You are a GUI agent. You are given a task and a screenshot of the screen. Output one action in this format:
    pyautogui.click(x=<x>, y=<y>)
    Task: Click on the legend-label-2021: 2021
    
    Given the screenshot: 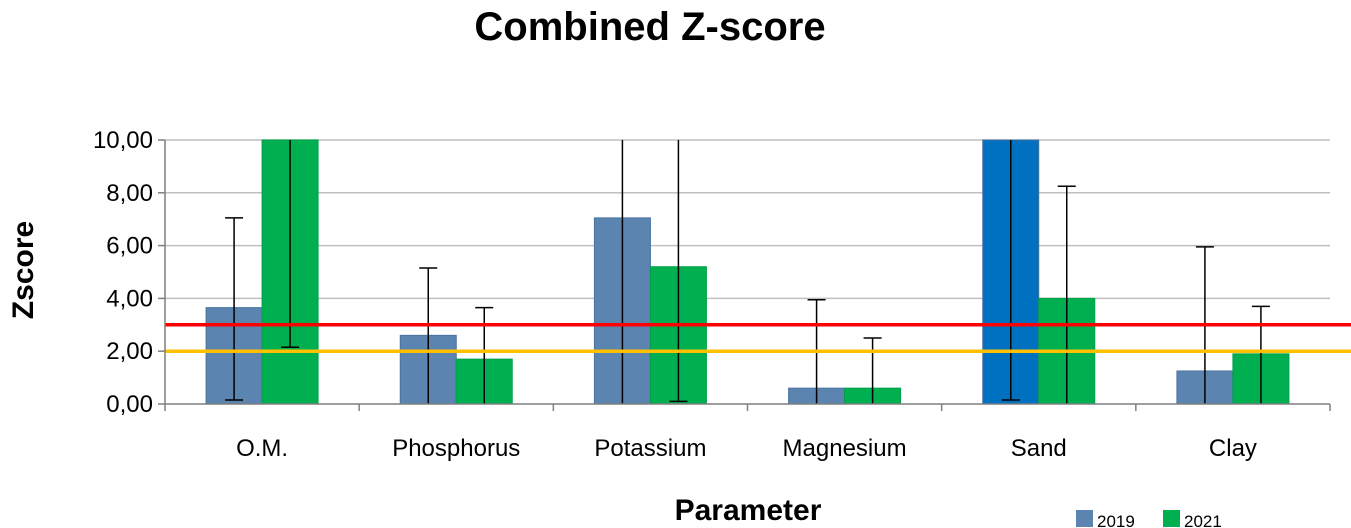 What is the action you would take?
    pyautogui.click(x=1203, y=520)
    